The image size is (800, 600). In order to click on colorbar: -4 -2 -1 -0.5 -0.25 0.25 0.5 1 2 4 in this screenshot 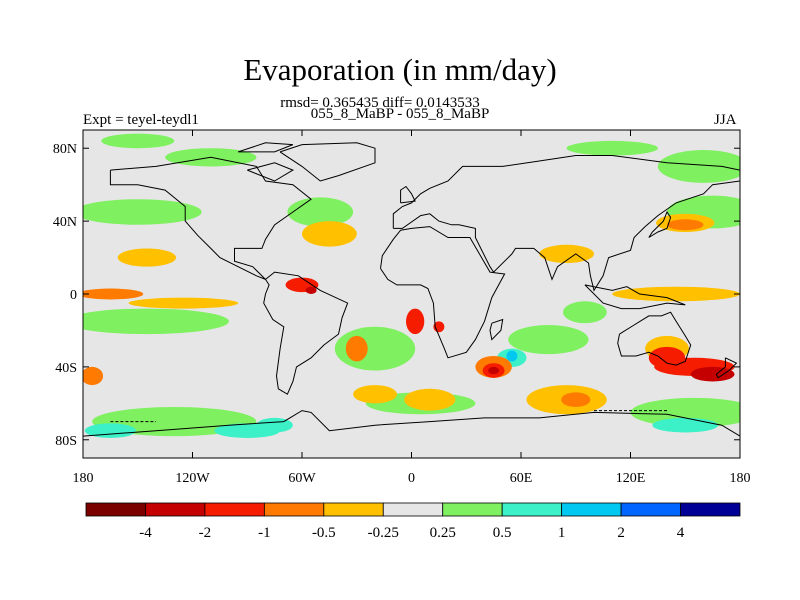, I will do `click(413, 521)`.